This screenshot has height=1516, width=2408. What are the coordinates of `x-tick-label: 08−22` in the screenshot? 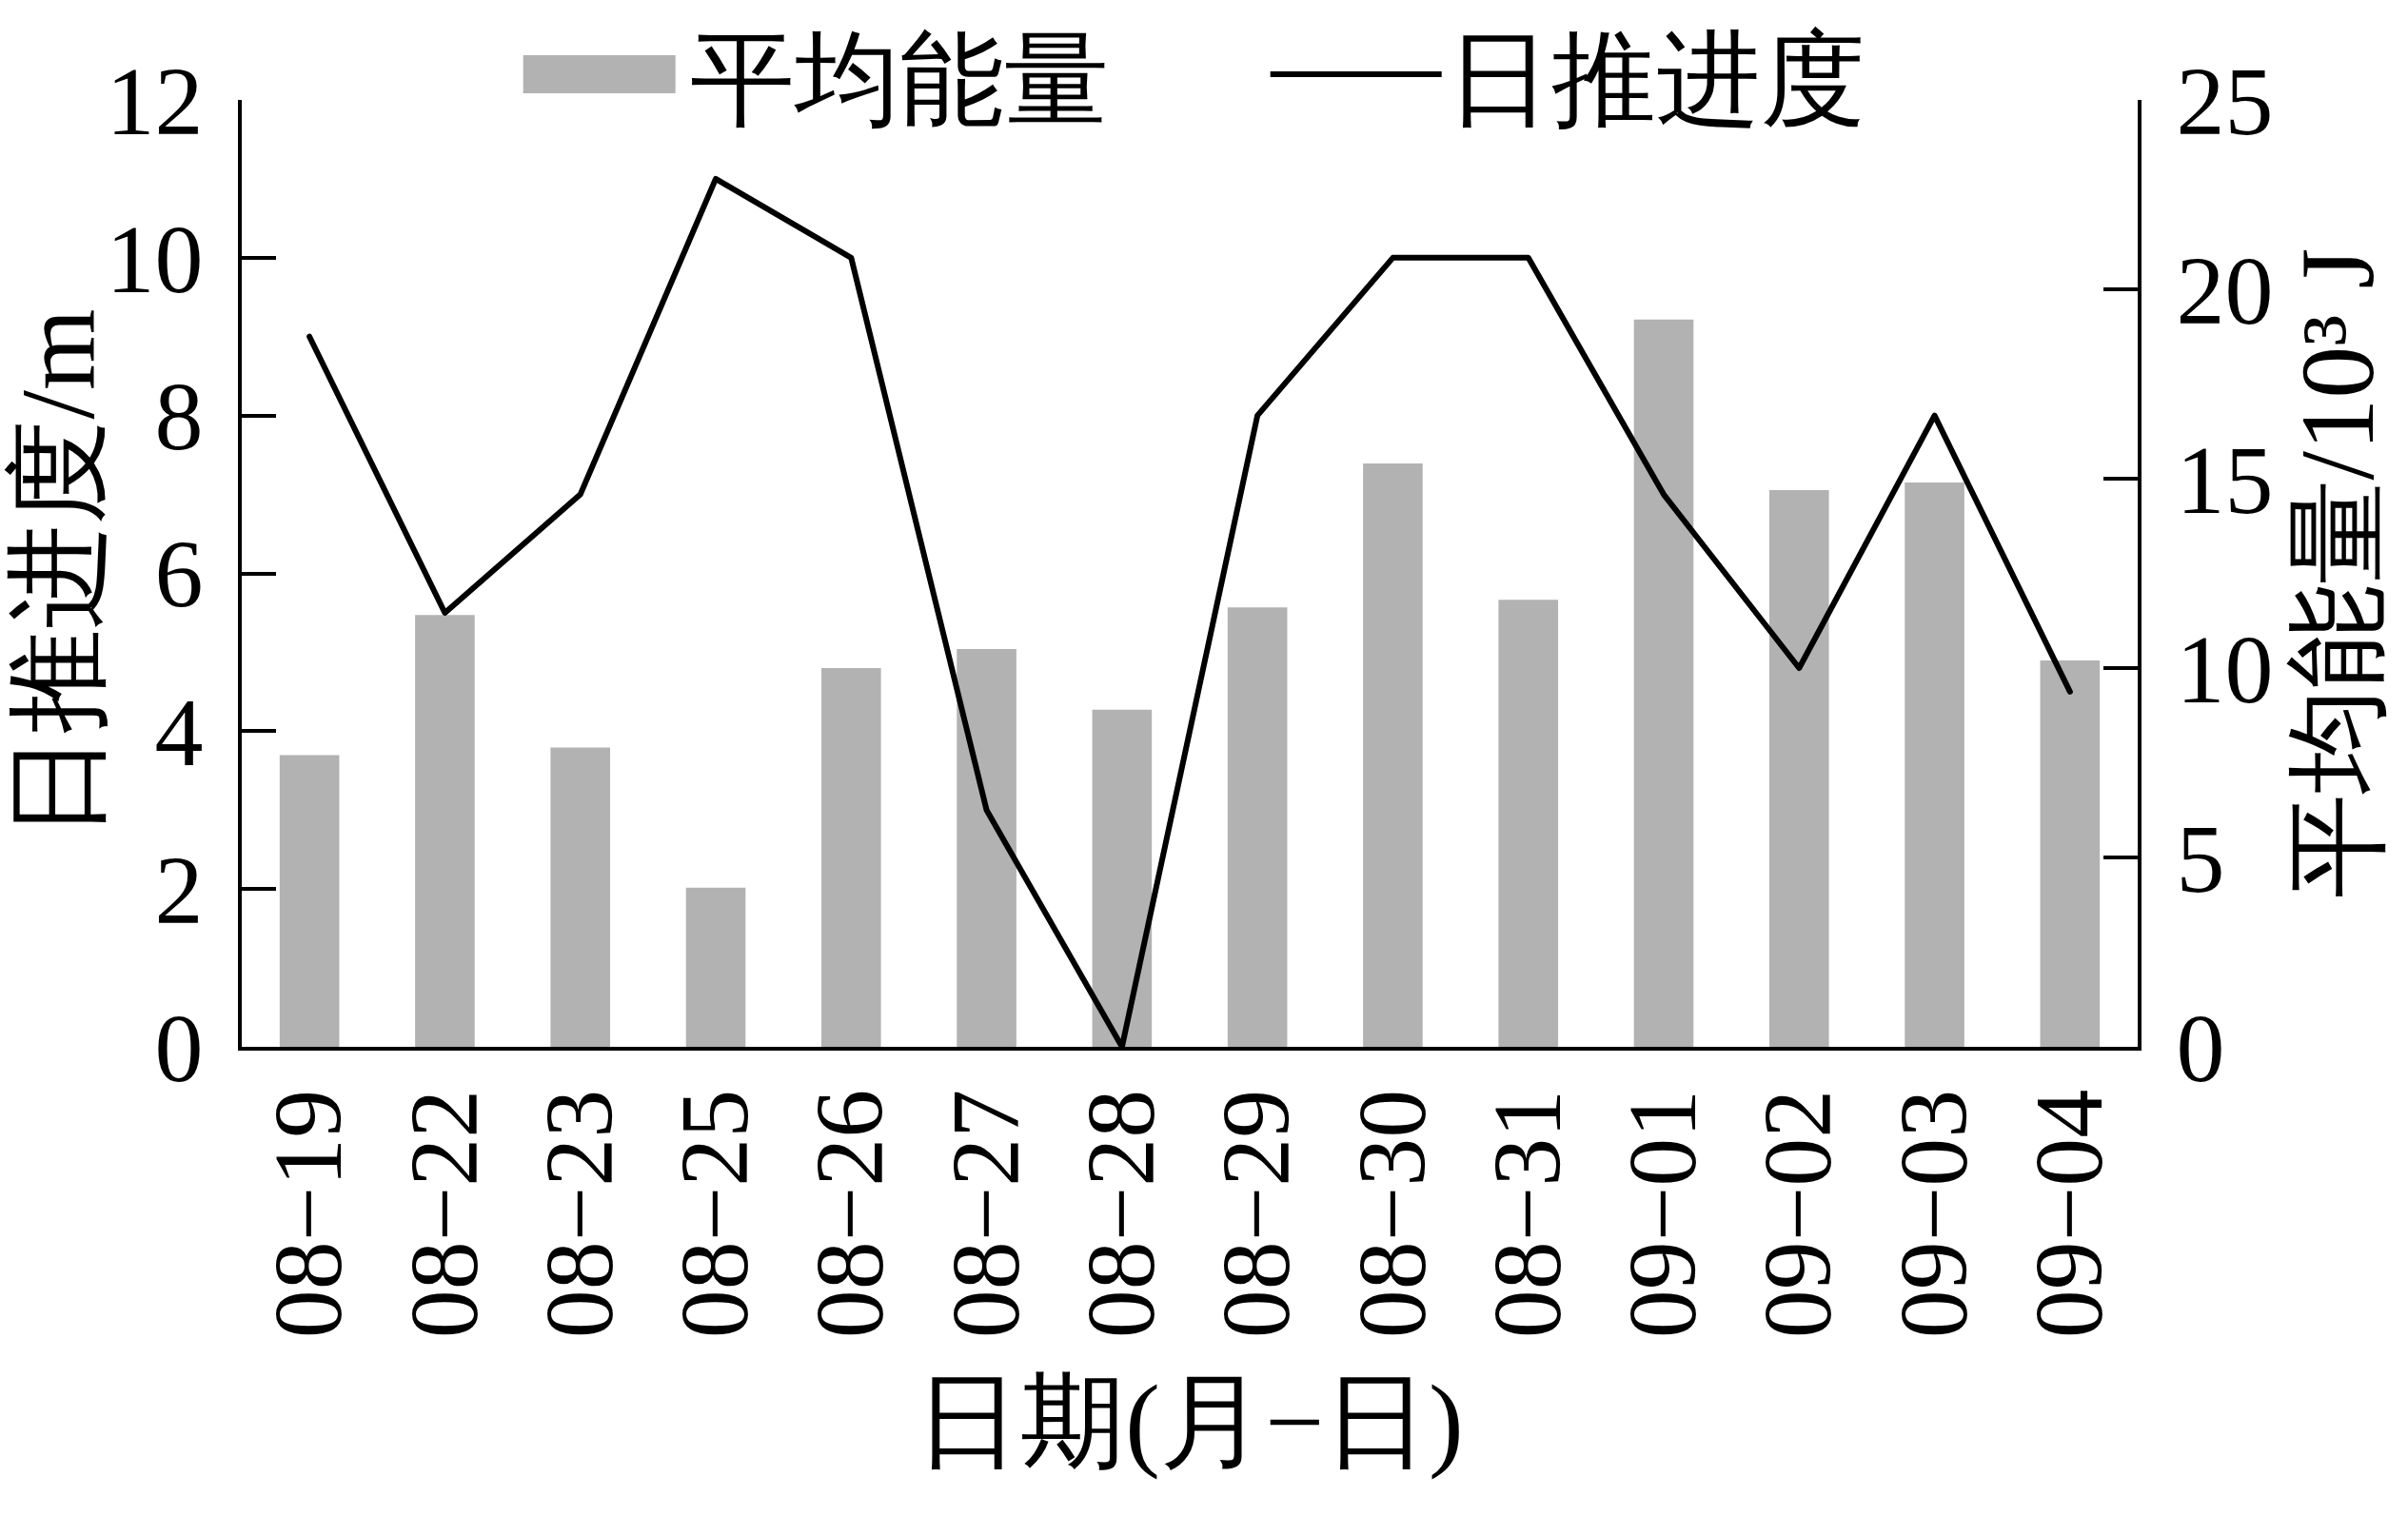 It's located at (443, 1214).